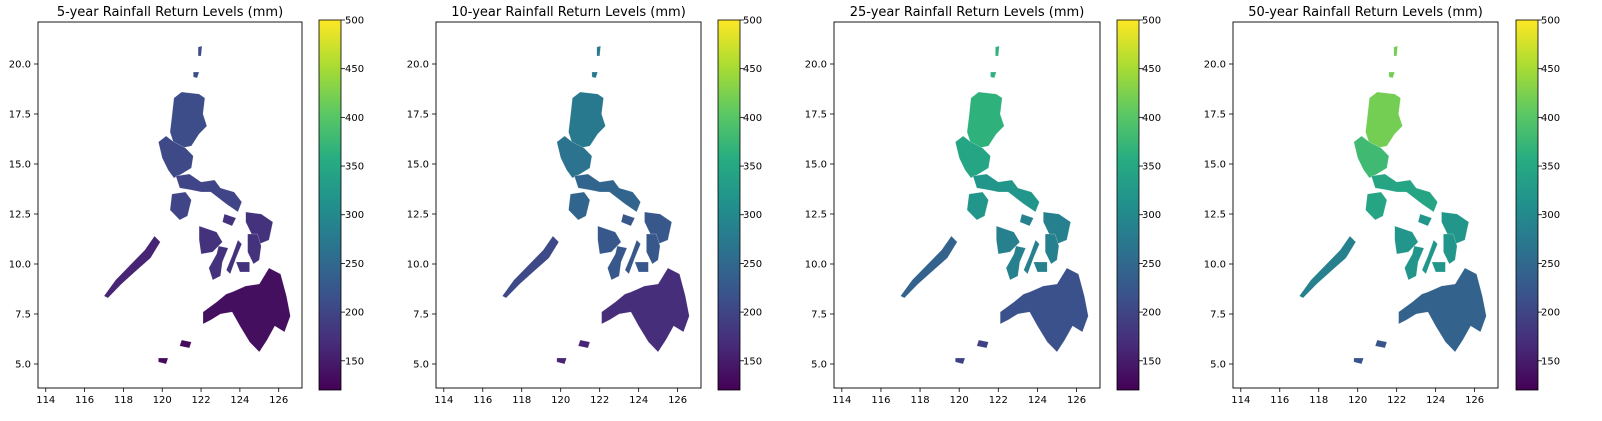  I want to click on x-tick-label: 118, so click(123, 400).